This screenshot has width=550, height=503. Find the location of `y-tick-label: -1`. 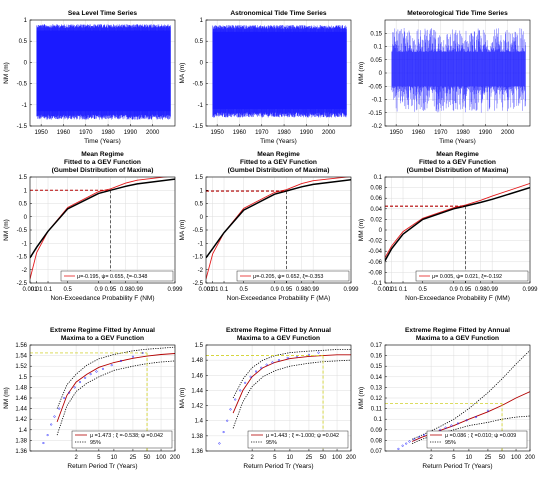

y-tick-label: -1 is located at coordinates (201, 106).